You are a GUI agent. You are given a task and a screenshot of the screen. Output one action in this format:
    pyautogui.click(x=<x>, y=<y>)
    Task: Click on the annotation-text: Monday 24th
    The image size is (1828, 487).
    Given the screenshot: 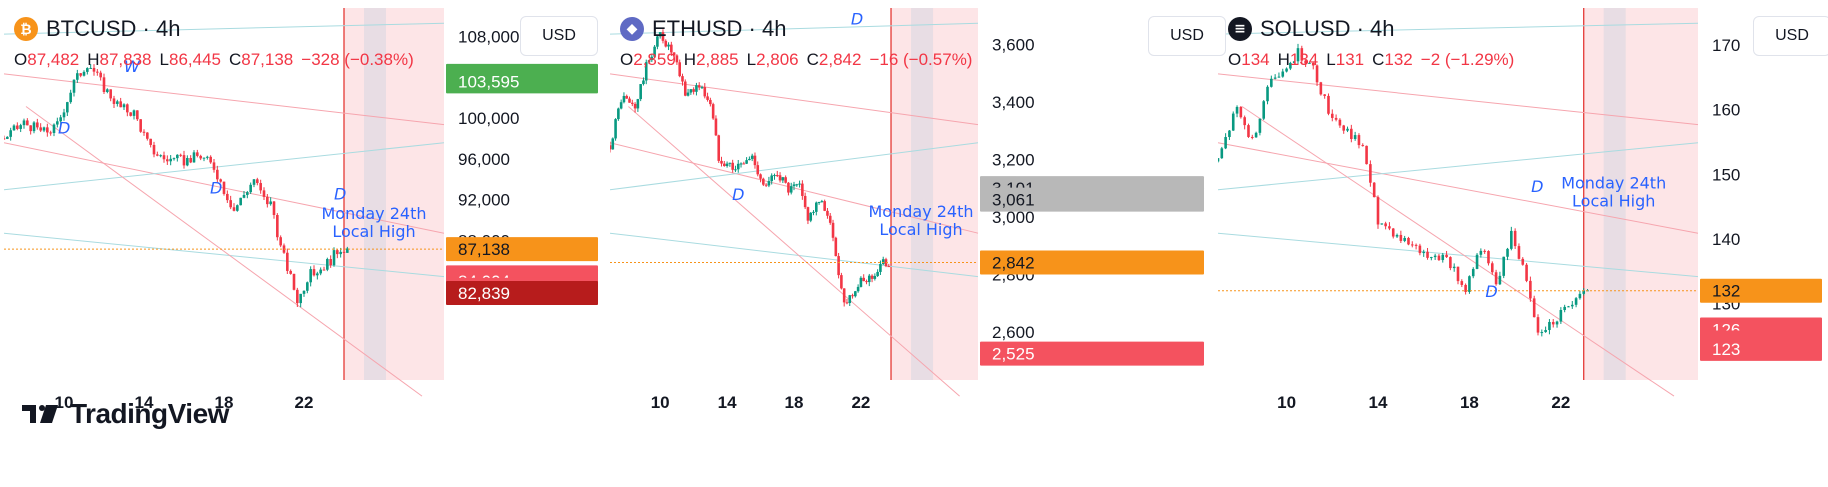 What is the action you would take?
    pyautogui.click(x=1613, y=183)
    